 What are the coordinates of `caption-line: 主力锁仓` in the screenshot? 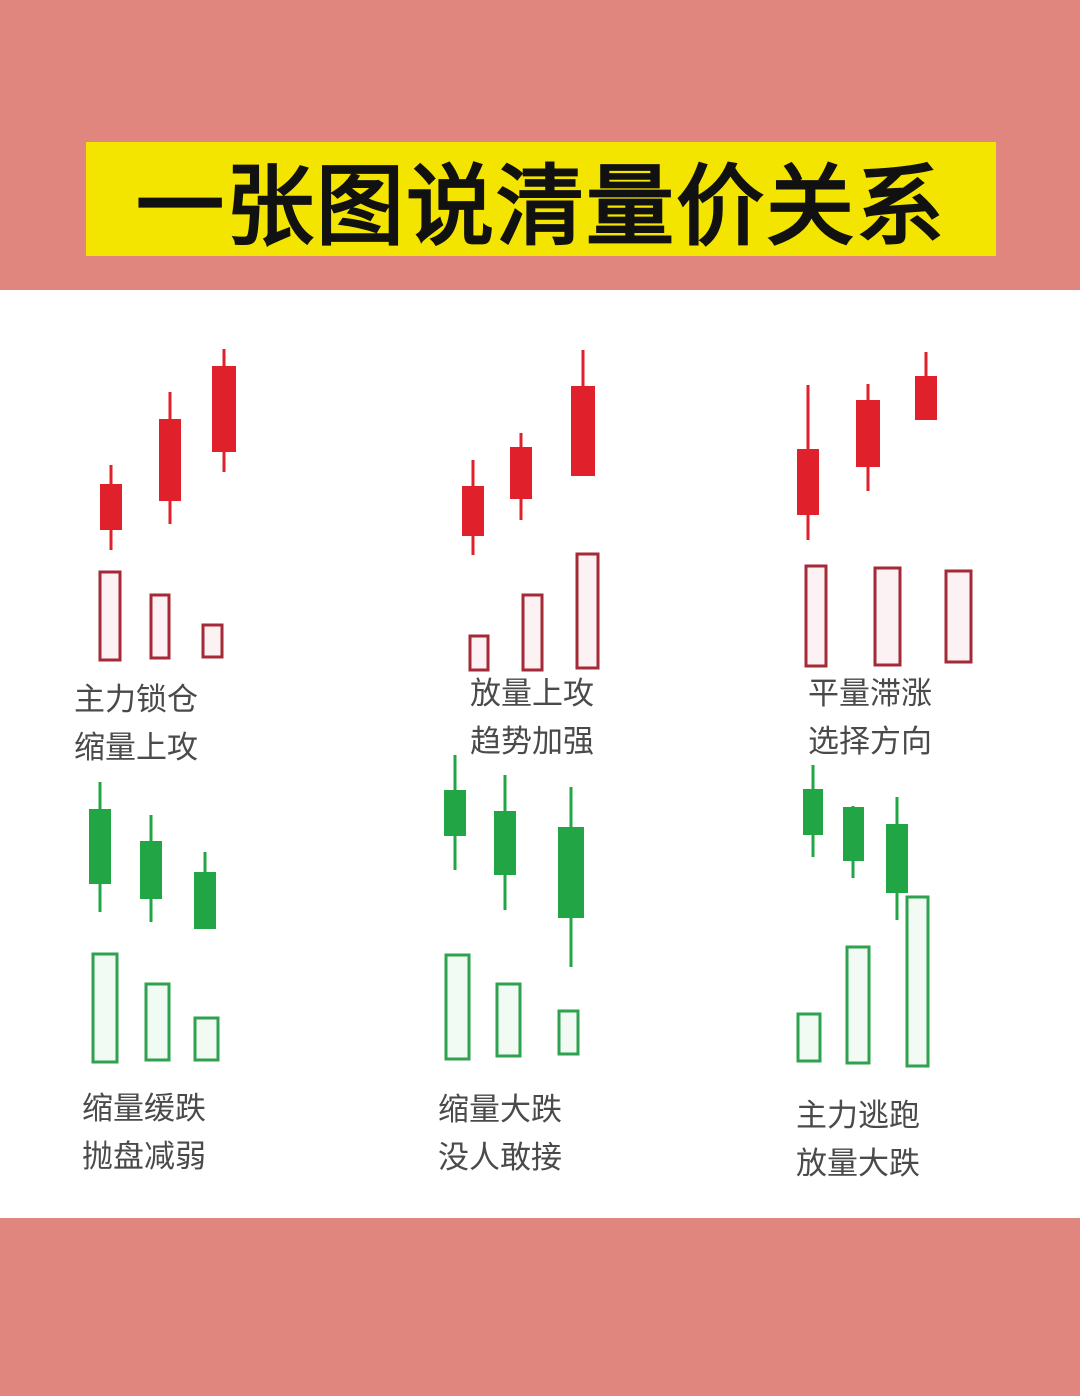 It's located at (136, 700).